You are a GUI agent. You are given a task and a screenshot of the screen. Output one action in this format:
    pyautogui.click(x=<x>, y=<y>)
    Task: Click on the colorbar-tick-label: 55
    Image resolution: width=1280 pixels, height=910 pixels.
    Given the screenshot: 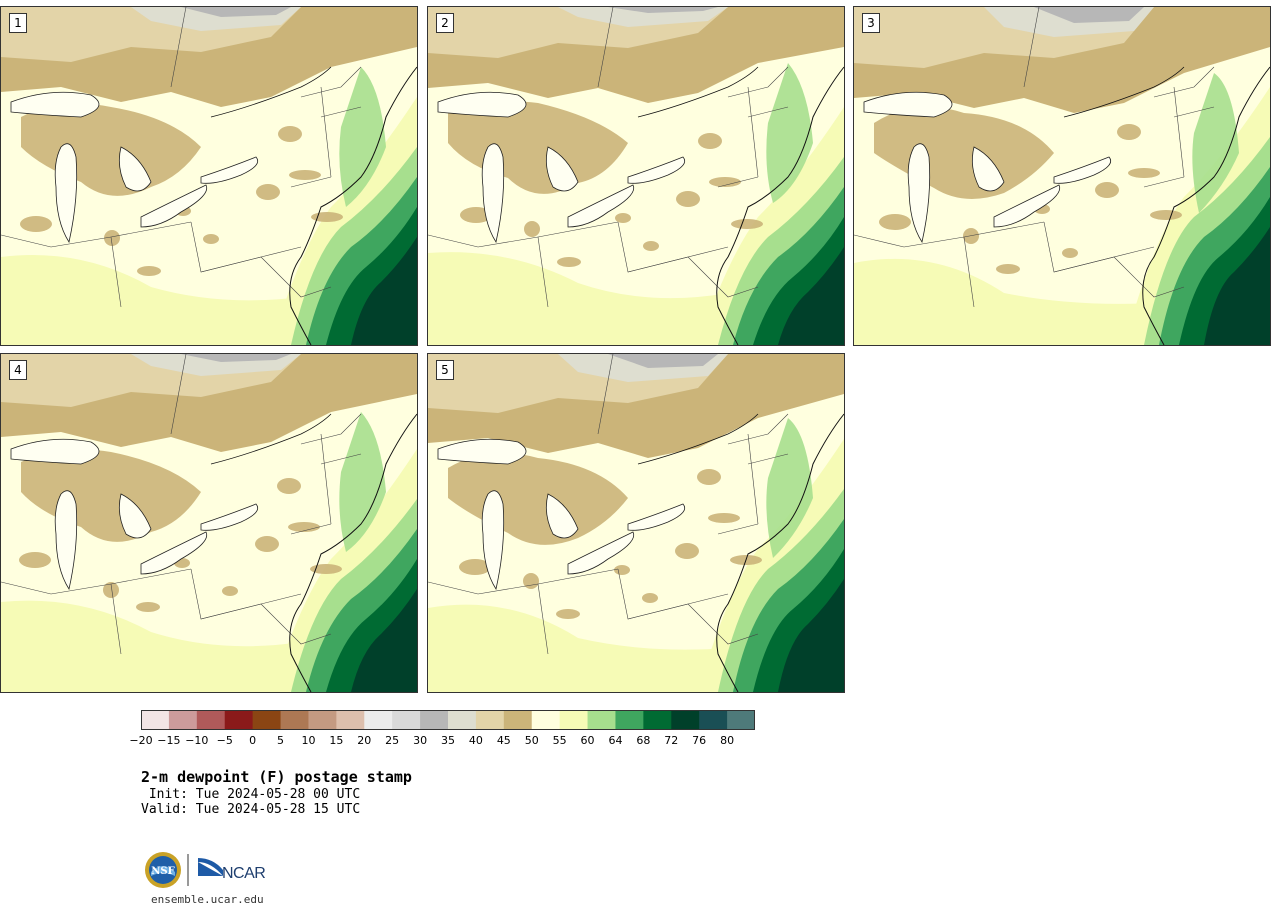 What is the action you would take?
    pyautogui.click(x=559, y=740)
    